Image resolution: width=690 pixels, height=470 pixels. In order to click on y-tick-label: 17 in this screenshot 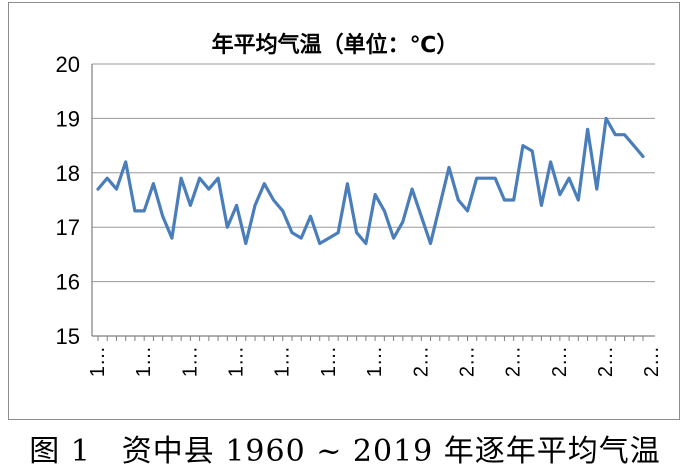, I will do `click(68, 227)`.